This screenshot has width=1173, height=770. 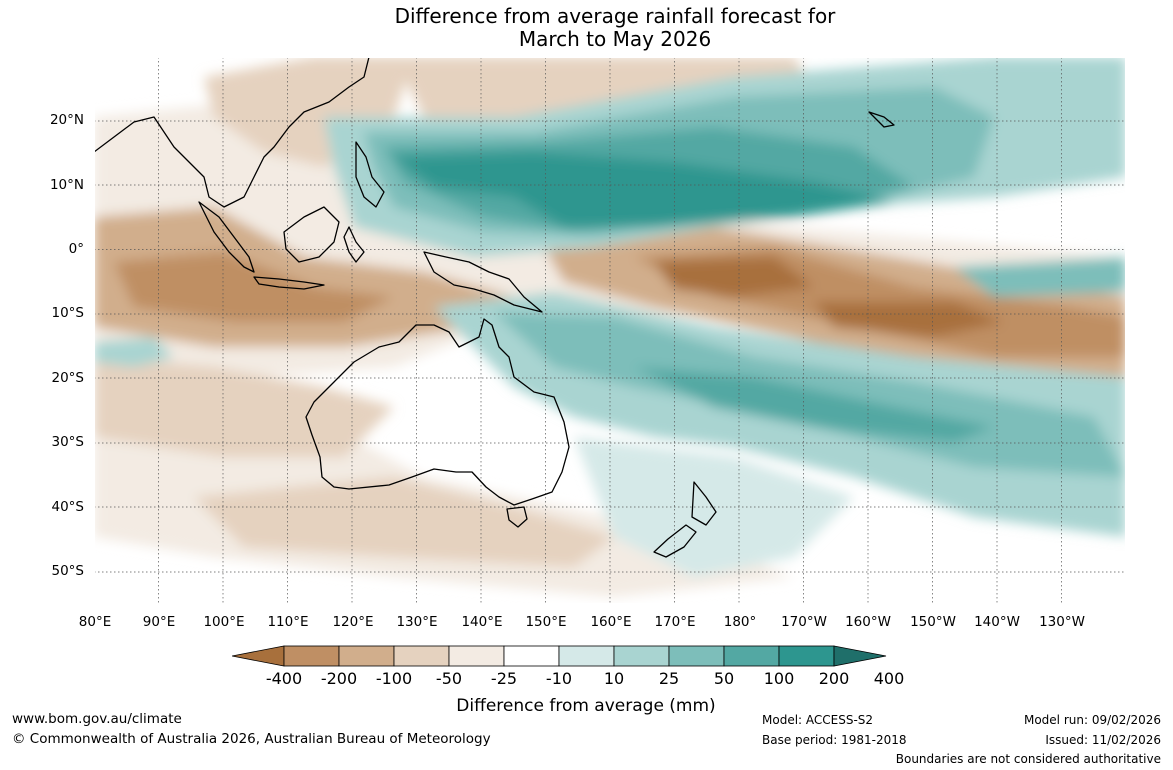 I want to click on wet-region-indian-ocean, so click(x=134, y=352).